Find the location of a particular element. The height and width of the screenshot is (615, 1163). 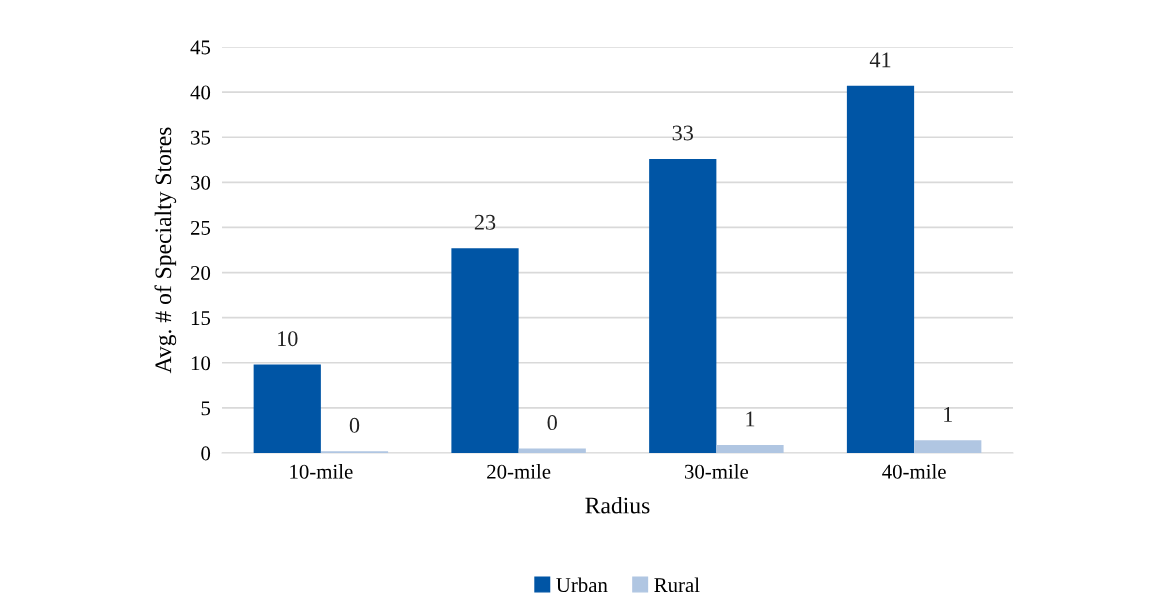

y-tick-label: 35 is located at coordinates (201, 137).